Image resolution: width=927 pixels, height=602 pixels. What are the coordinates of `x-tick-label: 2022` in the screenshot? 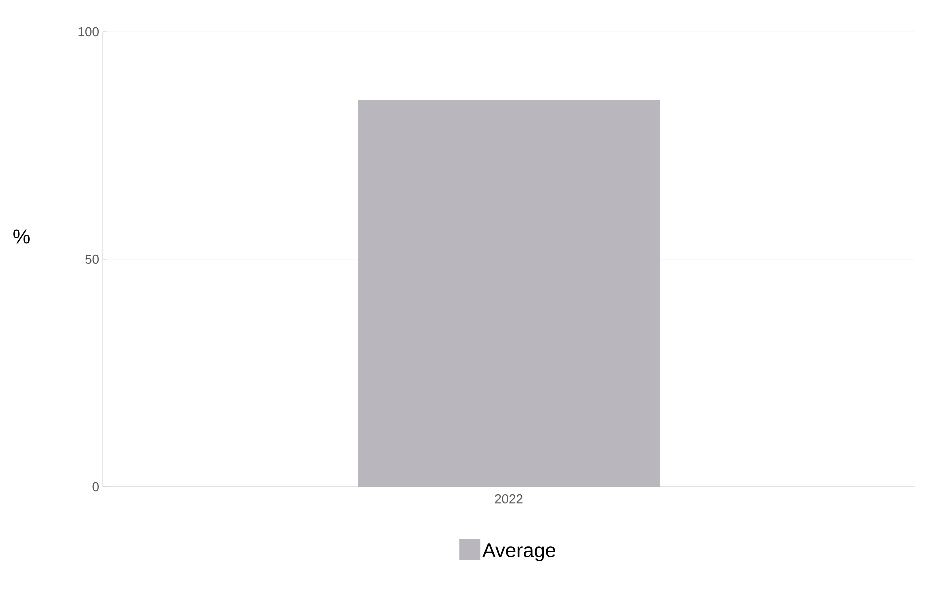 It's located at (509, 499).